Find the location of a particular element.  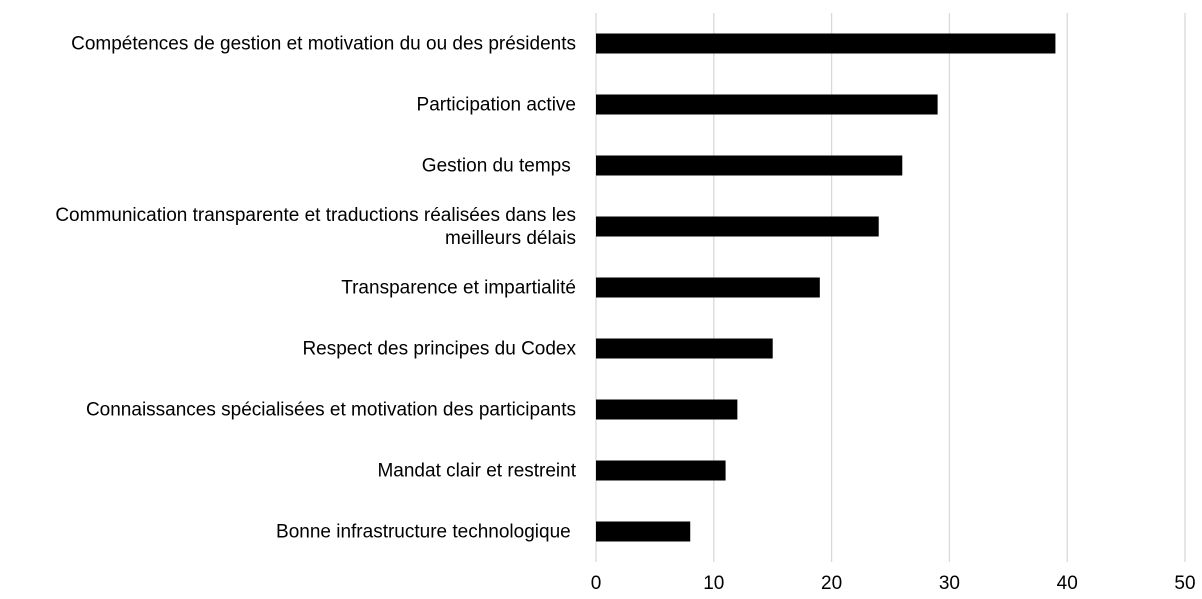

x-tick-label: 10 is located at coordinates (713, 583).